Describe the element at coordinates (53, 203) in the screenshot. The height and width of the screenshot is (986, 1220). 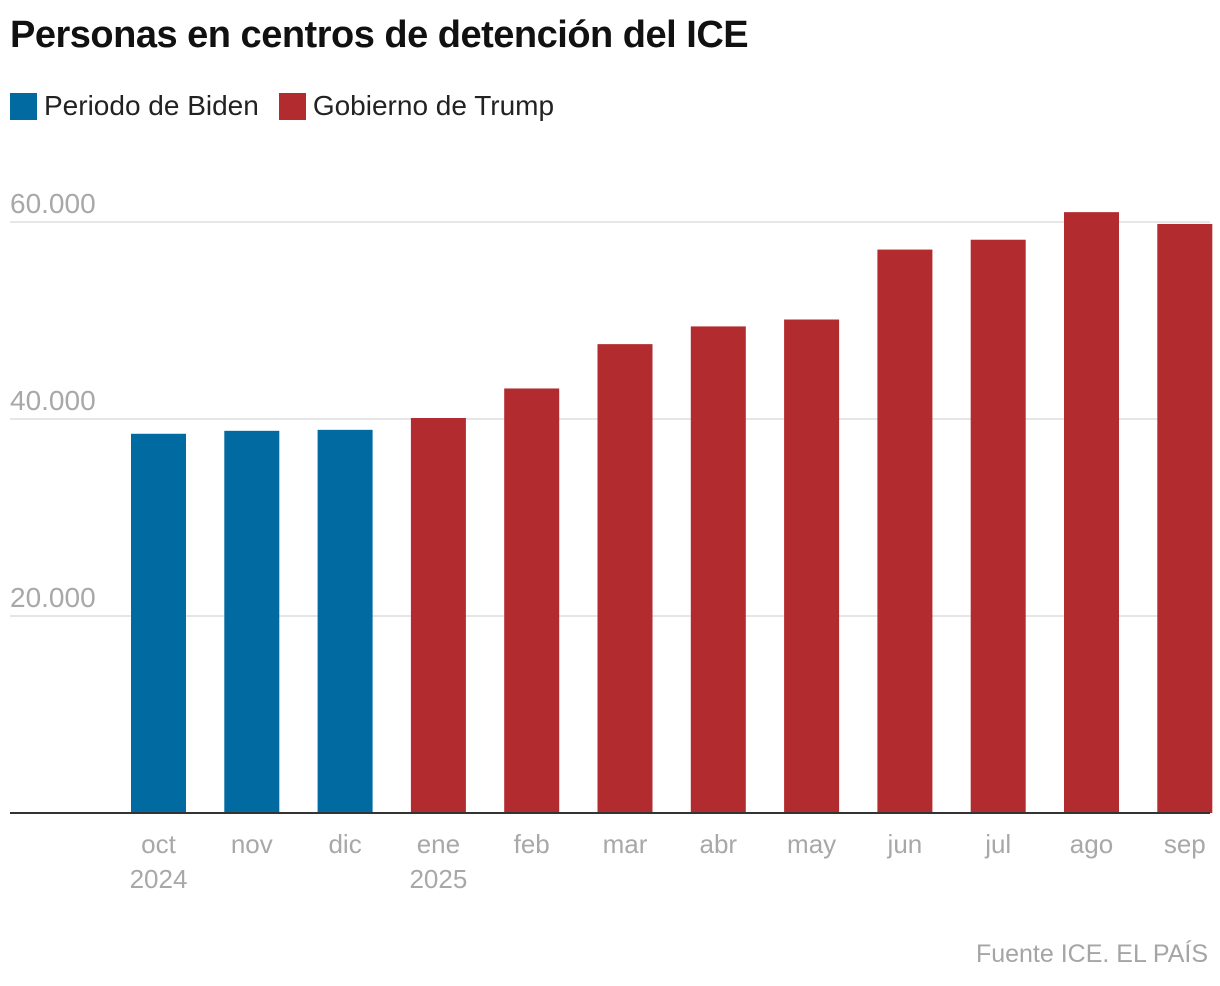
I see `y-tick-label: 60.000` at that location.